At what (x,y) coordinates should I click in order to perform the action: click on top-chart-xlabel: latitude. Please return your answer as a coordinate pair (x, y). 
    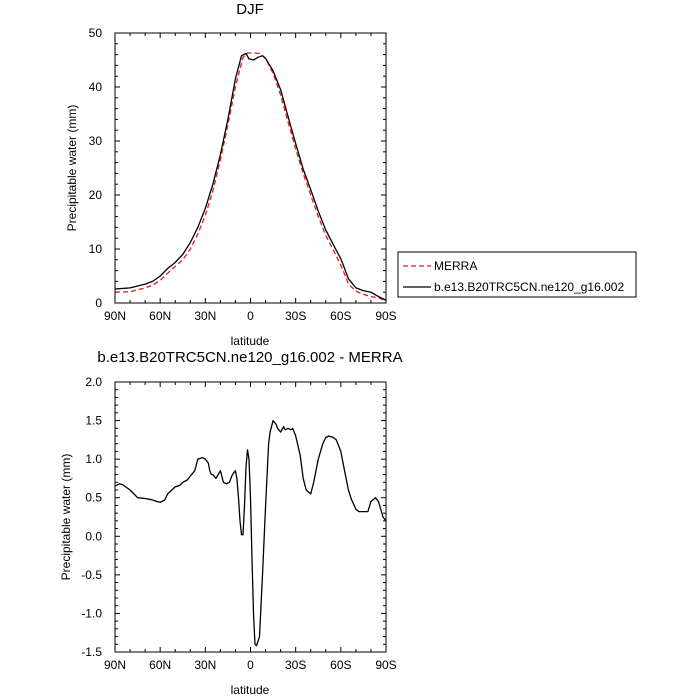
    Looking at the image, I should click on (250, 341).